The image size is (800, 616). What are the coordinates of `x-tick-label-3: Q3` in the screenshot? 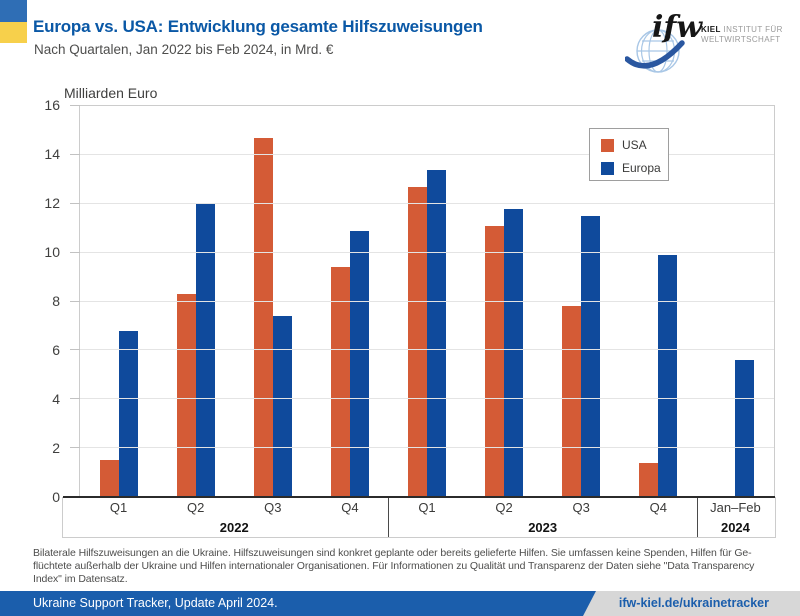 It's located at (273, 507).